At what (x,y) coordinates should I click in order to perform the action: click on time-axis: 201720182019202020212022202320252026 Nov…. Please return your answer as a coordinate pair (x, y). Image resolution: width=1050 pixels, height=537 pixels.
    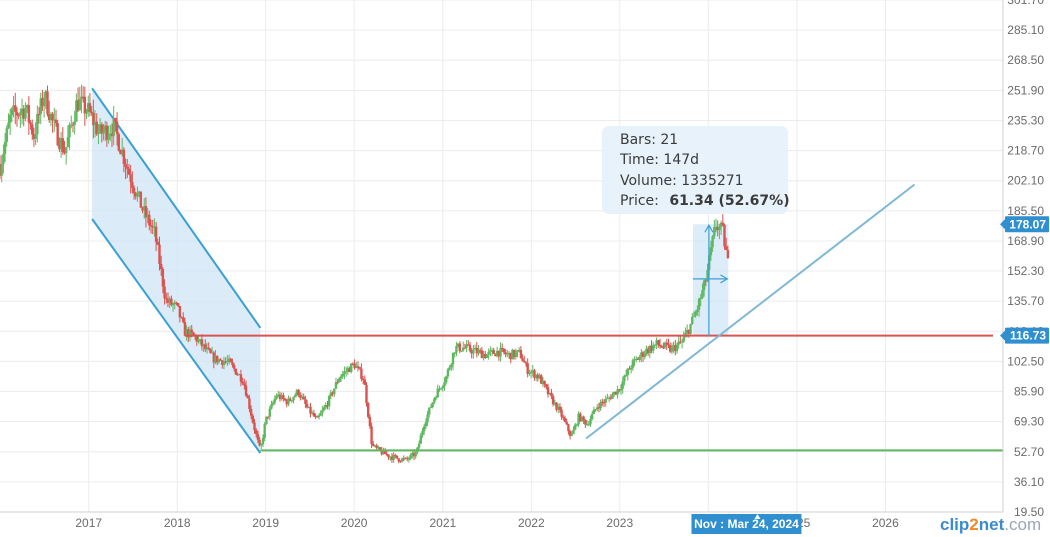
    Looking at the image, I should click on (501, 522).